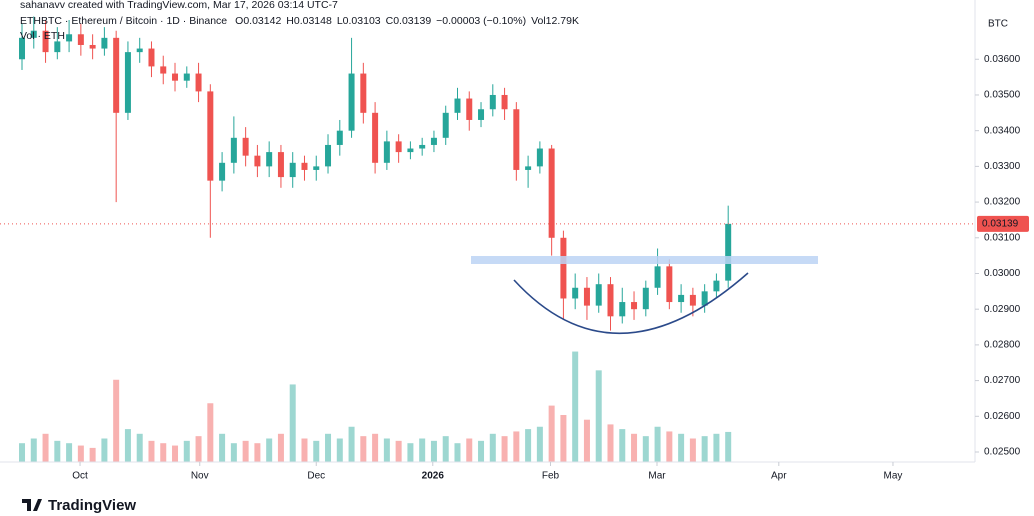  Describe the element at coordinates (92, 505) in the screenshot. I see `brand: TradingView` at that location.